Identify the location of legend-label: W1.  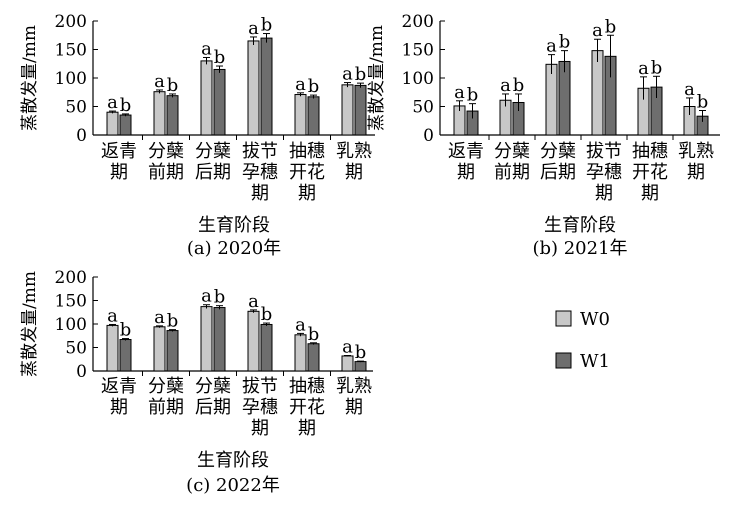
(595, 361).